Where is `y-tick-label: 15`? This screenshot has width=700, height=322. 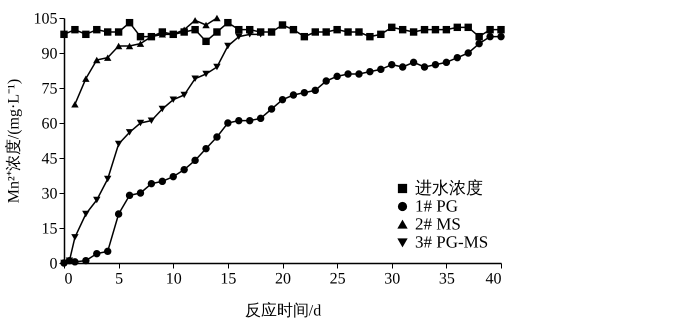
y-tick-label: 15 is located at coordinates (50, 229).